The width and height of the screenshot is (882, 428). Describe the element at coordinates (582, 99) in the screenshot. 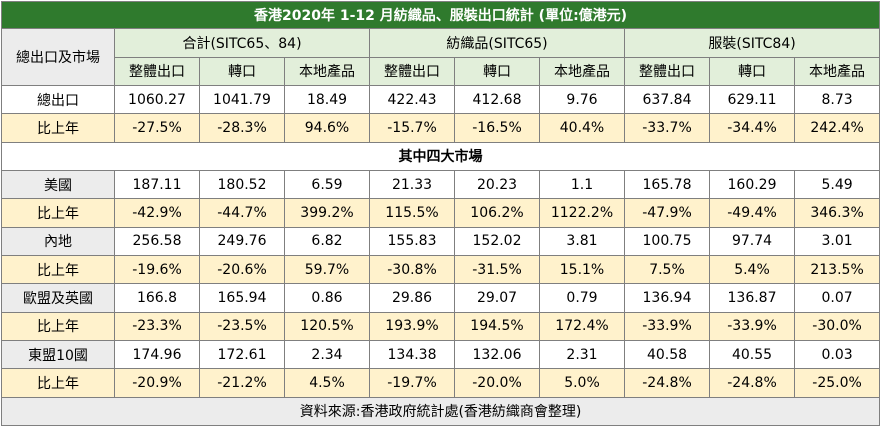

I see `table-cell: 9.76` at that location.